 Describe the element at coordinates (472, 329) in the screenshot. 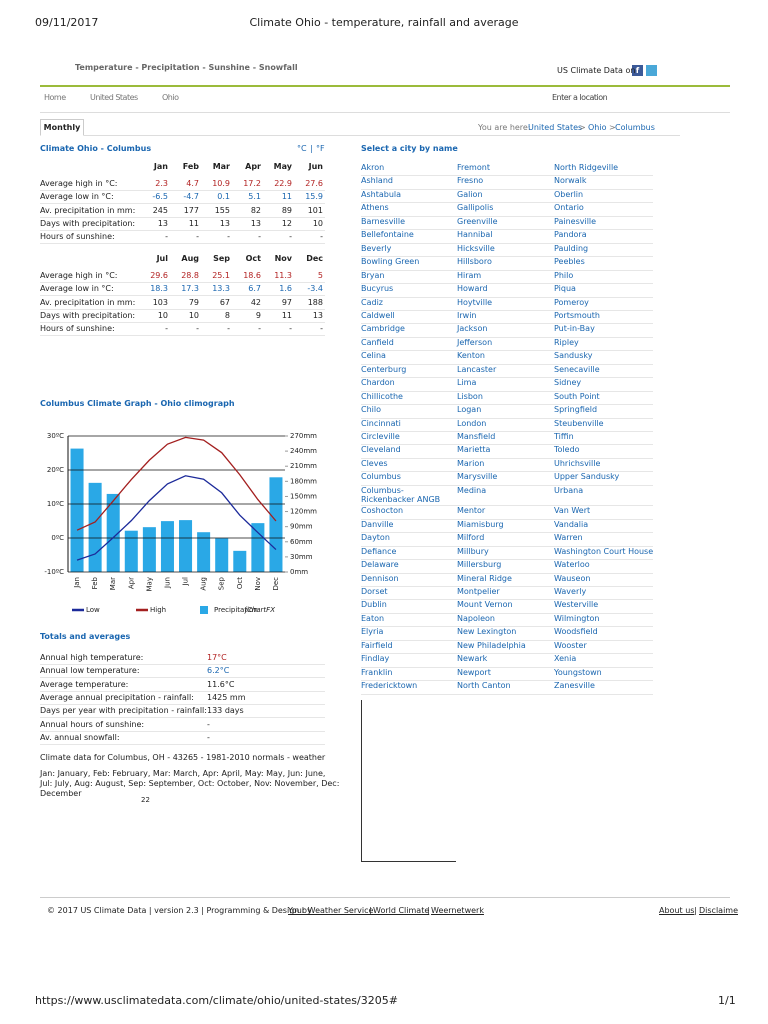

I see `city-link: Jackson` at that location.